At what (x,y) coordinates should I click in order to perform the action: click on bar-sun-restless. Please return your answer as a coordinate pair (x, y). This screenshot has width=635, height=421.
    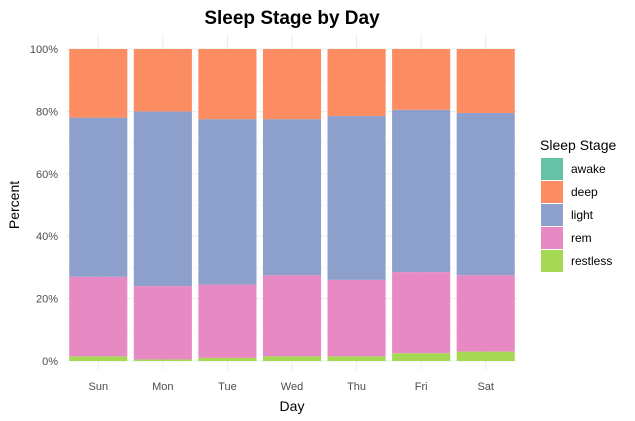
    Looking at the image, I should click on (98, 358).